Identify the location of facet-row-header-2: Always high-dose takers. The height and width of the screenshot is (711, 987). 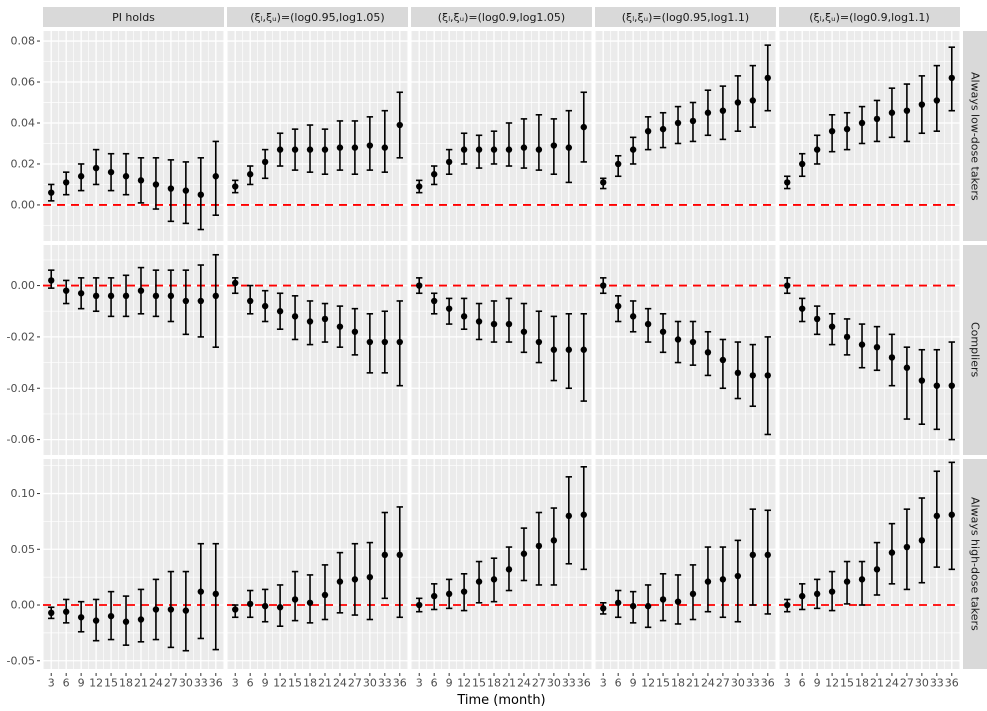
(975, 564).